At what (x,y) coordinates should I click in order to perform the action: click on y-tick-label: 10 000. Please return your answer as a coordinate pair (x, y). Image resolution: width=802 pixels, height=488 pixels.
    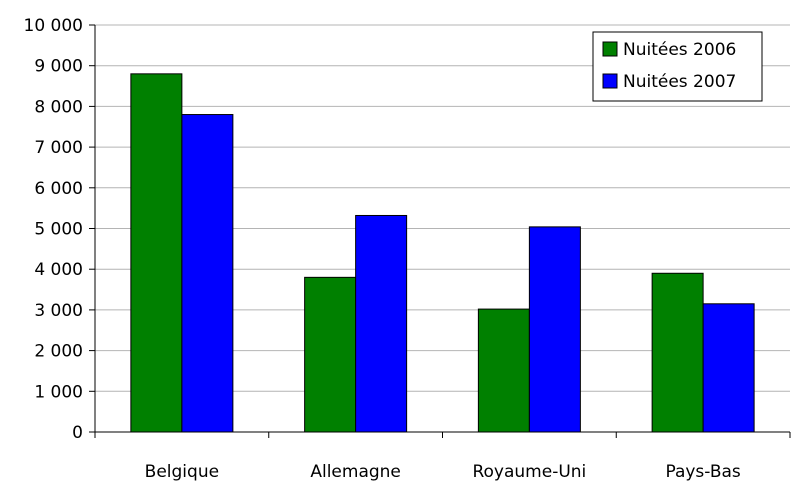
    Looking at the image, I should click on (53, 26).